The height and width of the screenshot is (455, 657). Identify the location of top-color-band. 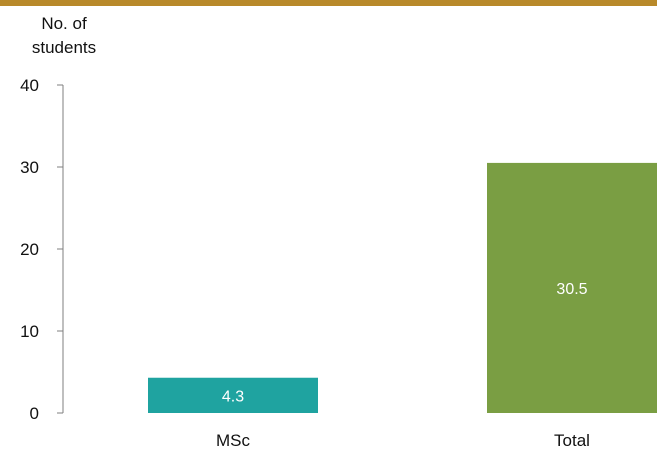
(328, 3).